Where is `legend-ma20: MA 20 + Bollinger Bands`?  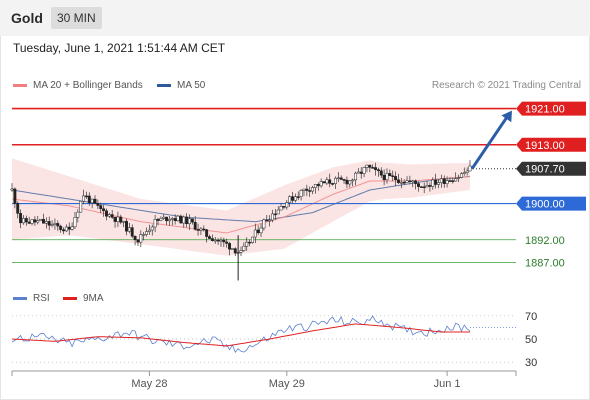
legend-ma20: MA 20 + Bollinger Bands is located at coordinates (78, 85).